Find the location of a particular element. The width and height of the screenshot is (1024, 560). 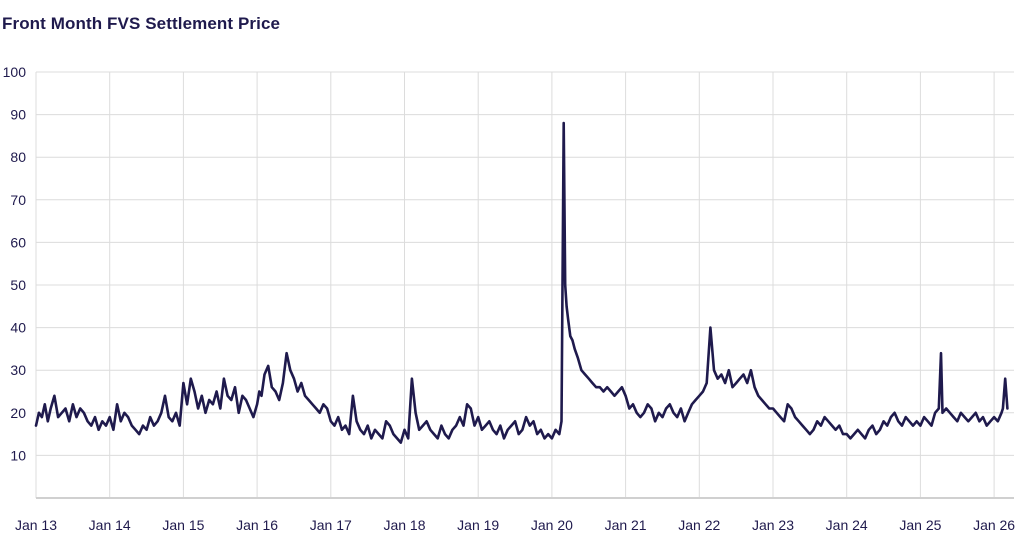

x-tick-label: Jan 19 is located at coordinates (478, 525).